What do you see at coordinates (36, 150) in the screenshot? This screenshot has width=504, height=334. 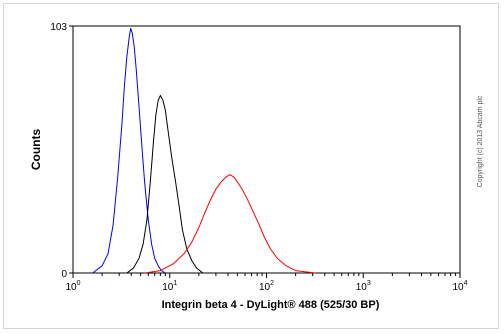 I see `y-axis-title: Counts` at bounding box center [36, 150].